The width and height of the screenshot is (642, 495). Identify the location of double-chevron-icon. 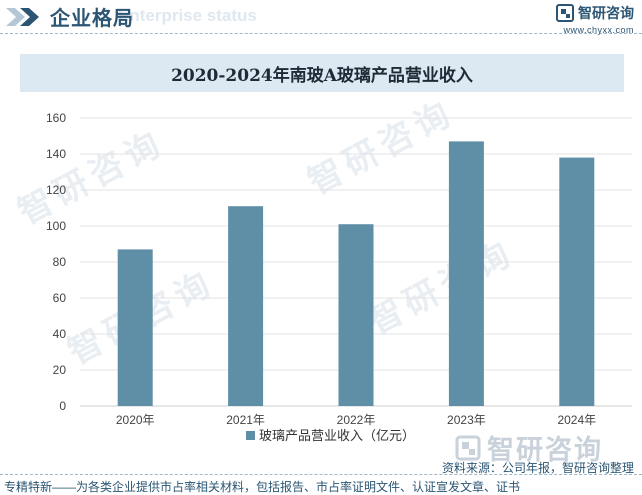
(22, 17).